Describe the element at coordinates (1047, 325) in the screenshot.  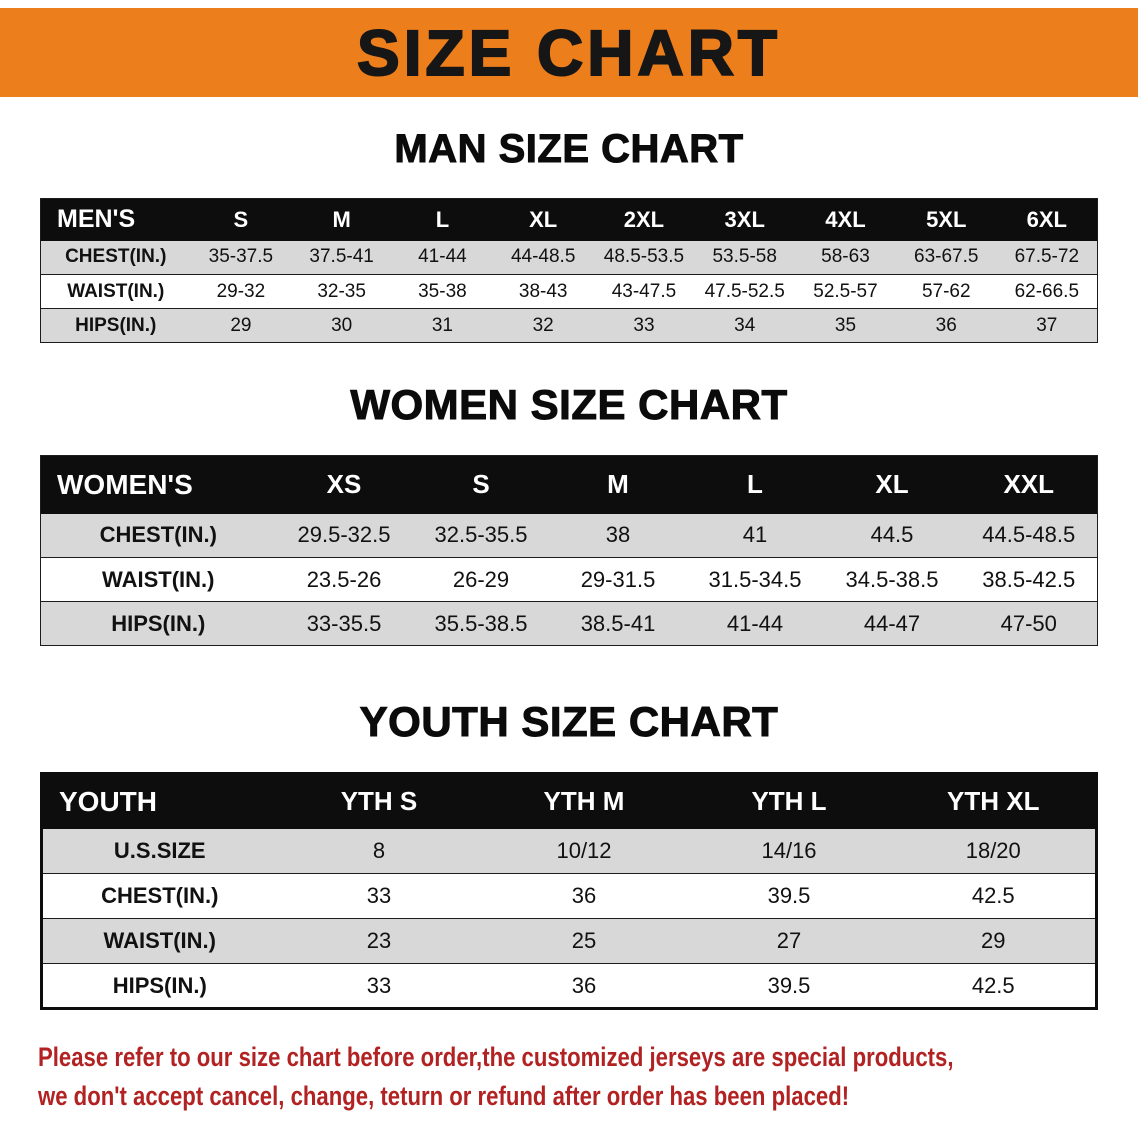
I see `size-value: 37` at that location.